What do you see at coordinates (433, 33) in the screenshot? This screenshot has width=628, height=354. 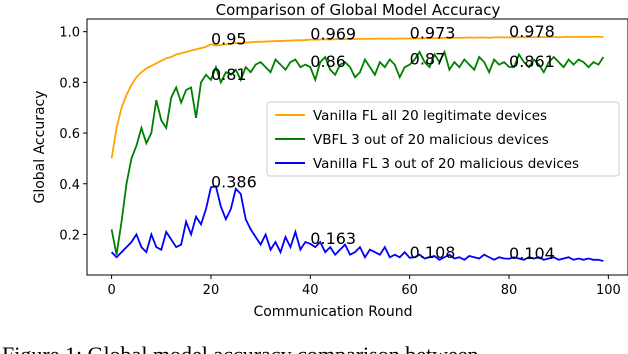 I see `data-label: 0.973` at bounding box center [433, 33].